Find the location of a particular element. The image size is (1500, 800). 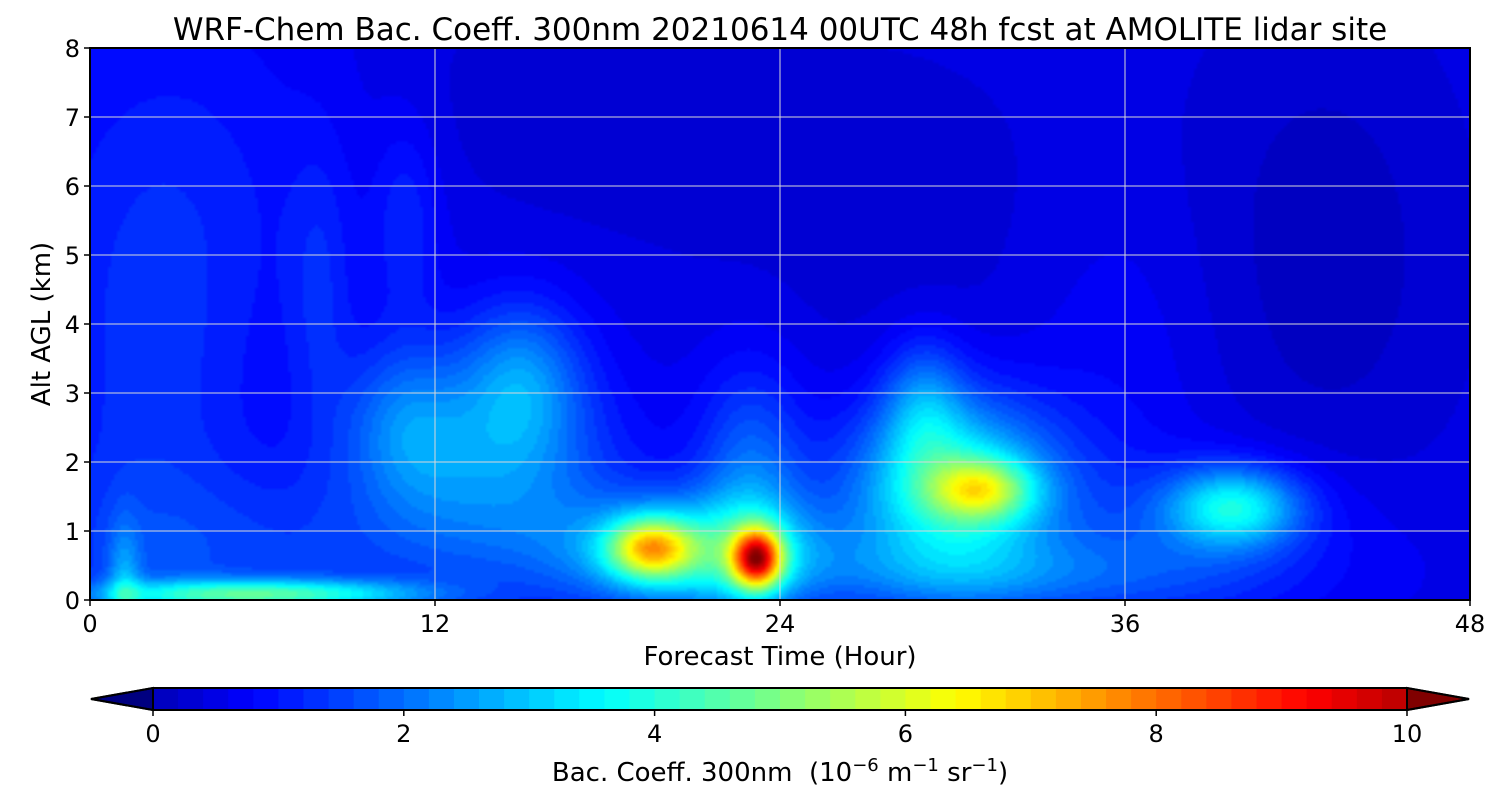

x-tick-label: 48 is located at coordinates (1470, 624).